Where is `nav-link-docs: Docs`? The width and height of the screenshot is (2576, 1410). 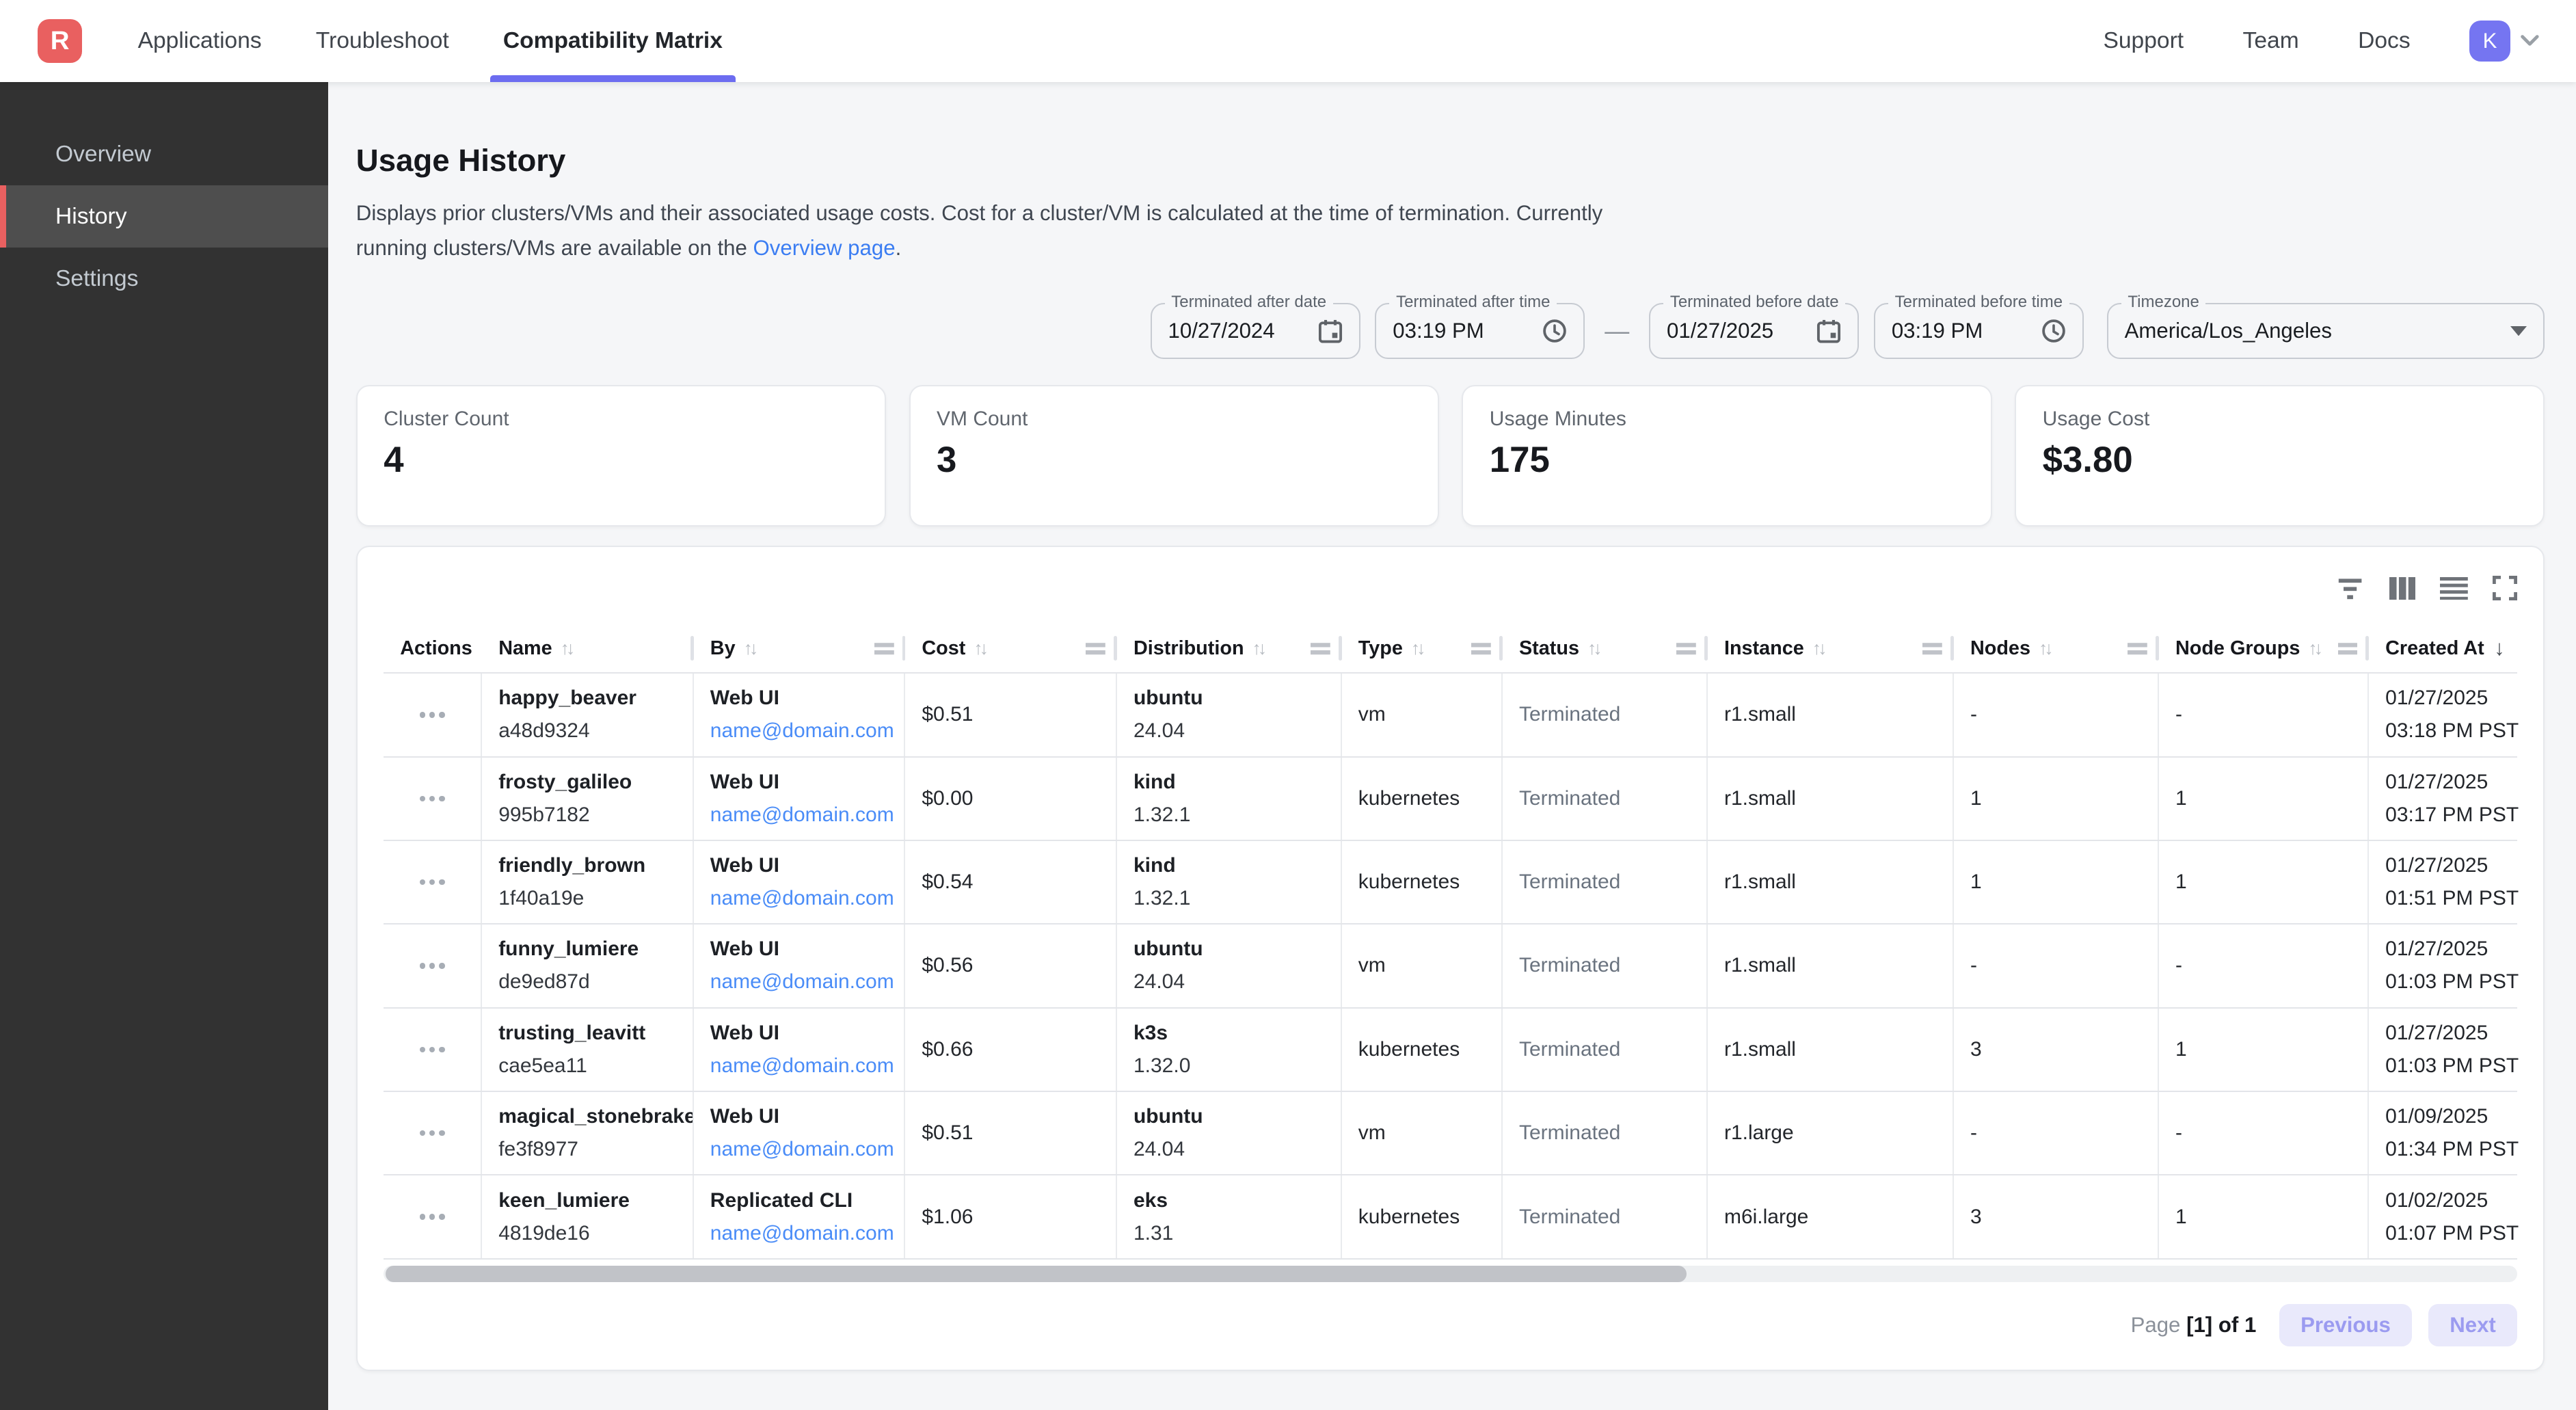
nav-link-docs: Docs is located at coordinates (2384, 40).